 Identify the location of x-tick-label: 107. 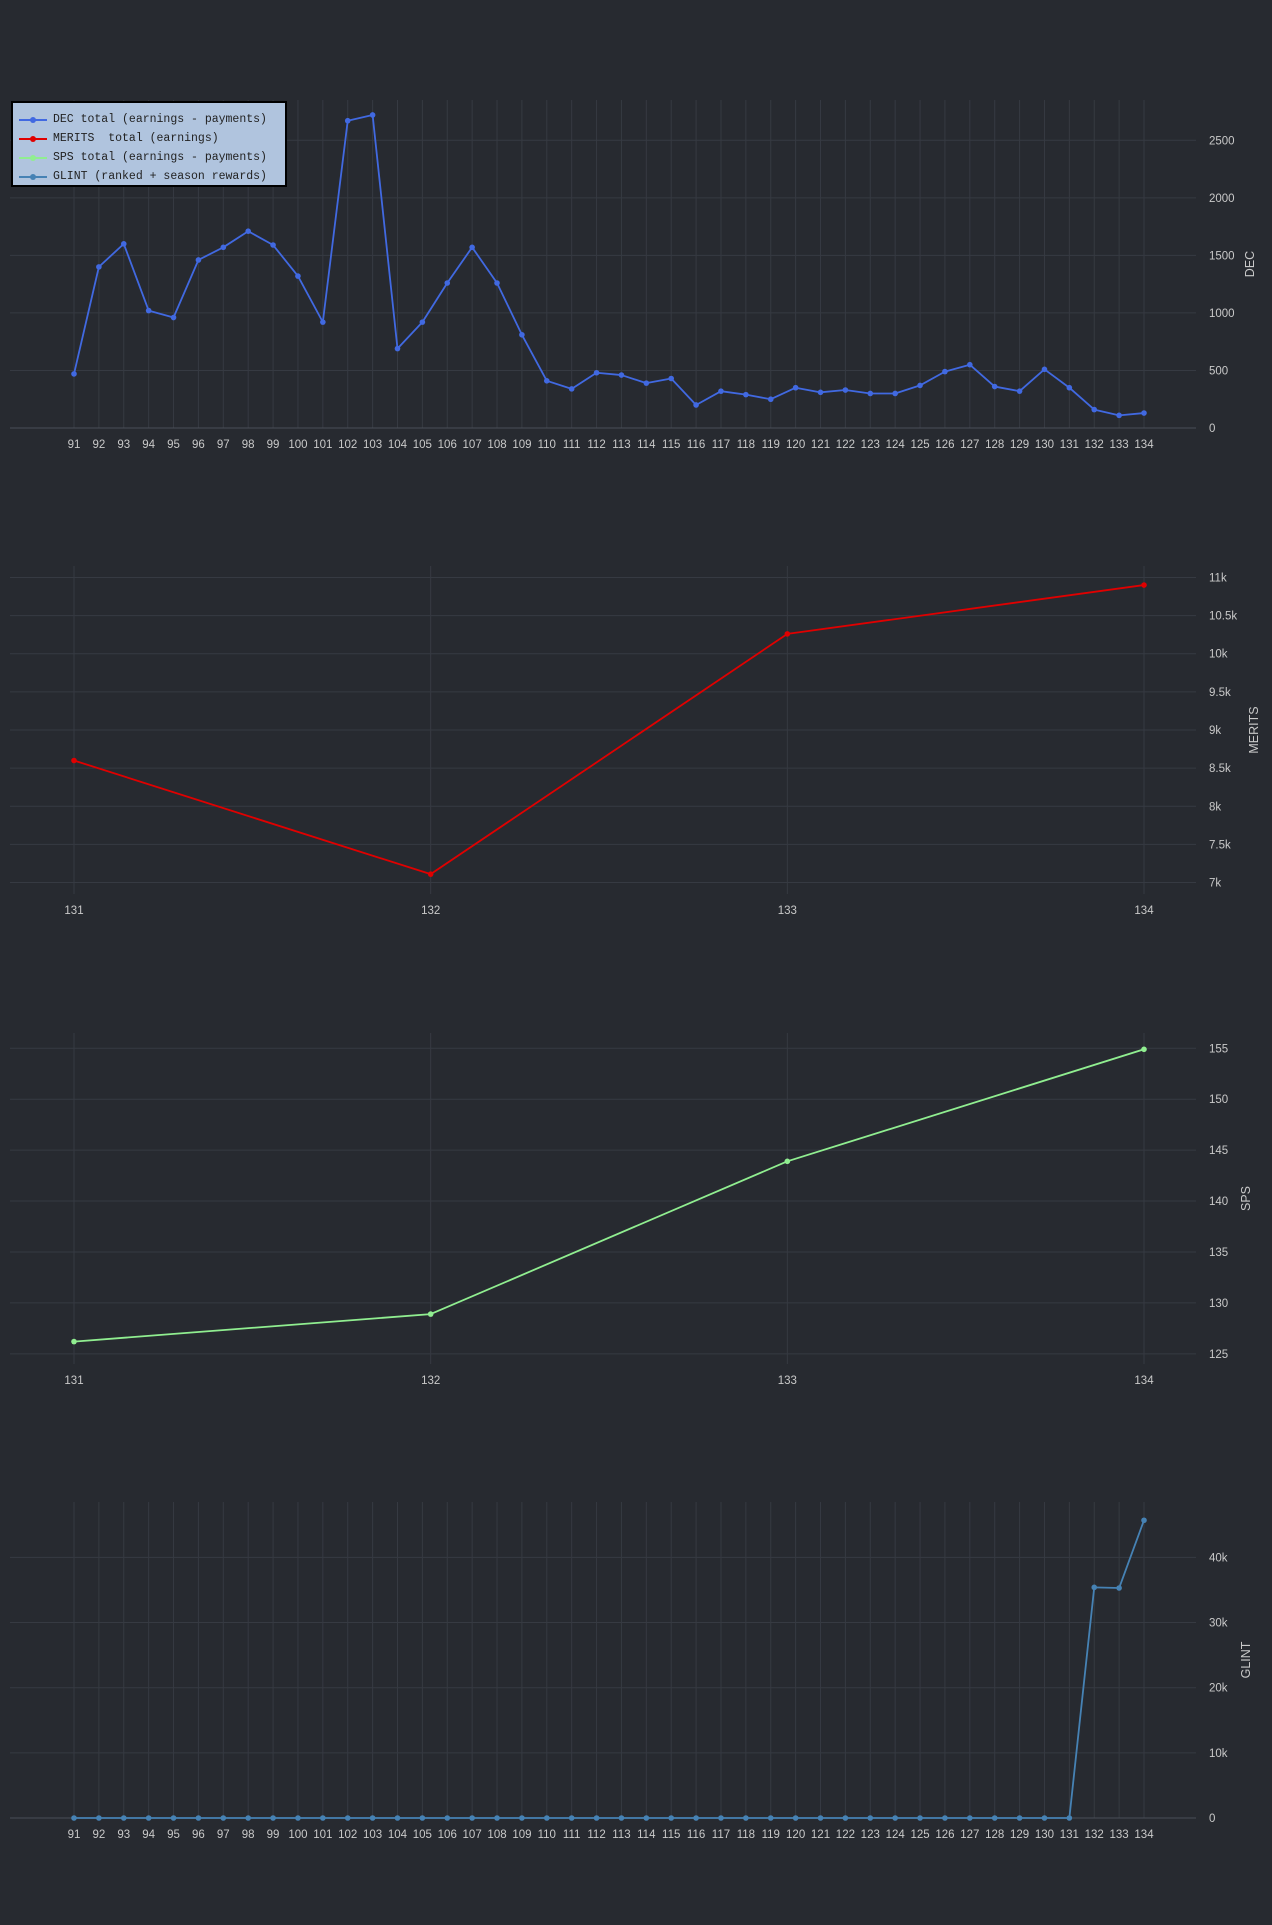
(472, 445).